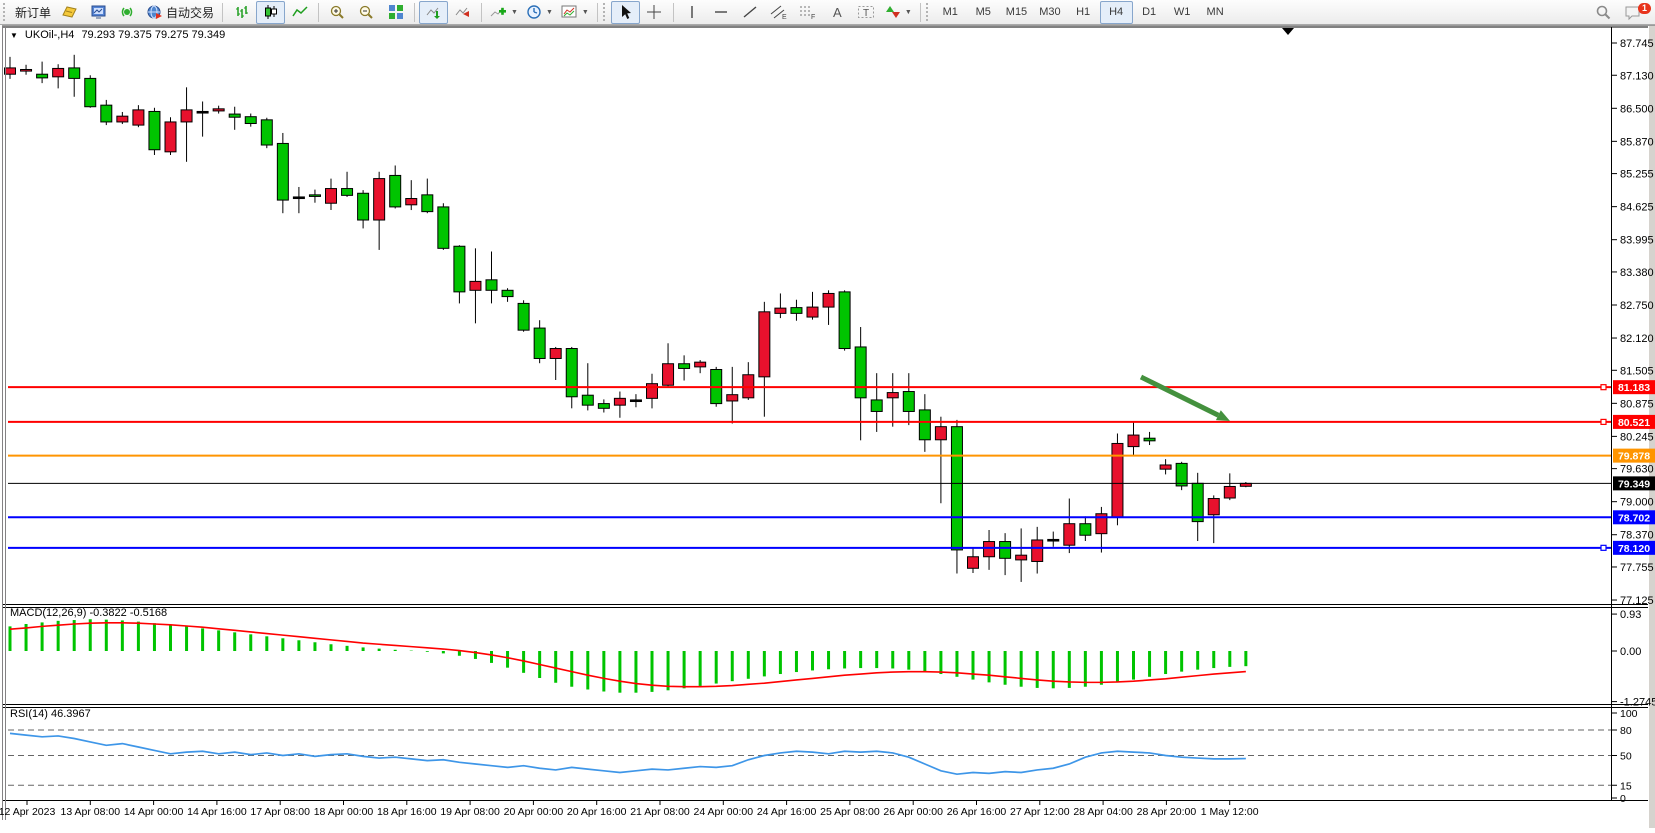  What do you see at coordinates (692, 12) in the screenshot?
I see `vertical-line-button` at bounding box center [692, 12].